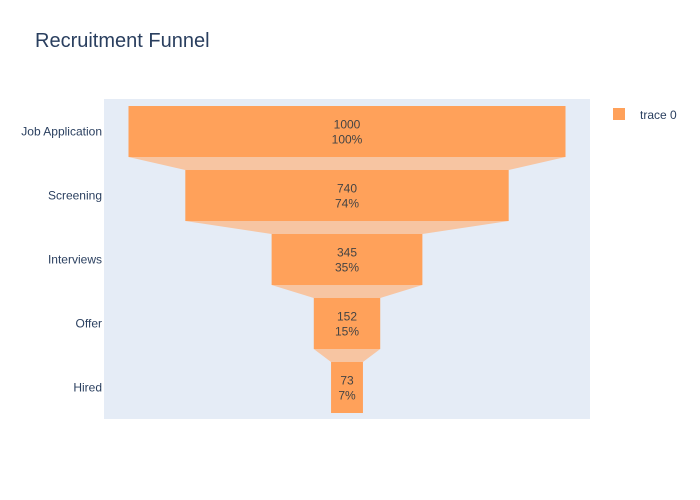 The width and height of the screenshot is (700, 500). What do you see at coordinates (347, 317) in the screenshot?
I see `value-label: 152` at bounding box center [347, 317].